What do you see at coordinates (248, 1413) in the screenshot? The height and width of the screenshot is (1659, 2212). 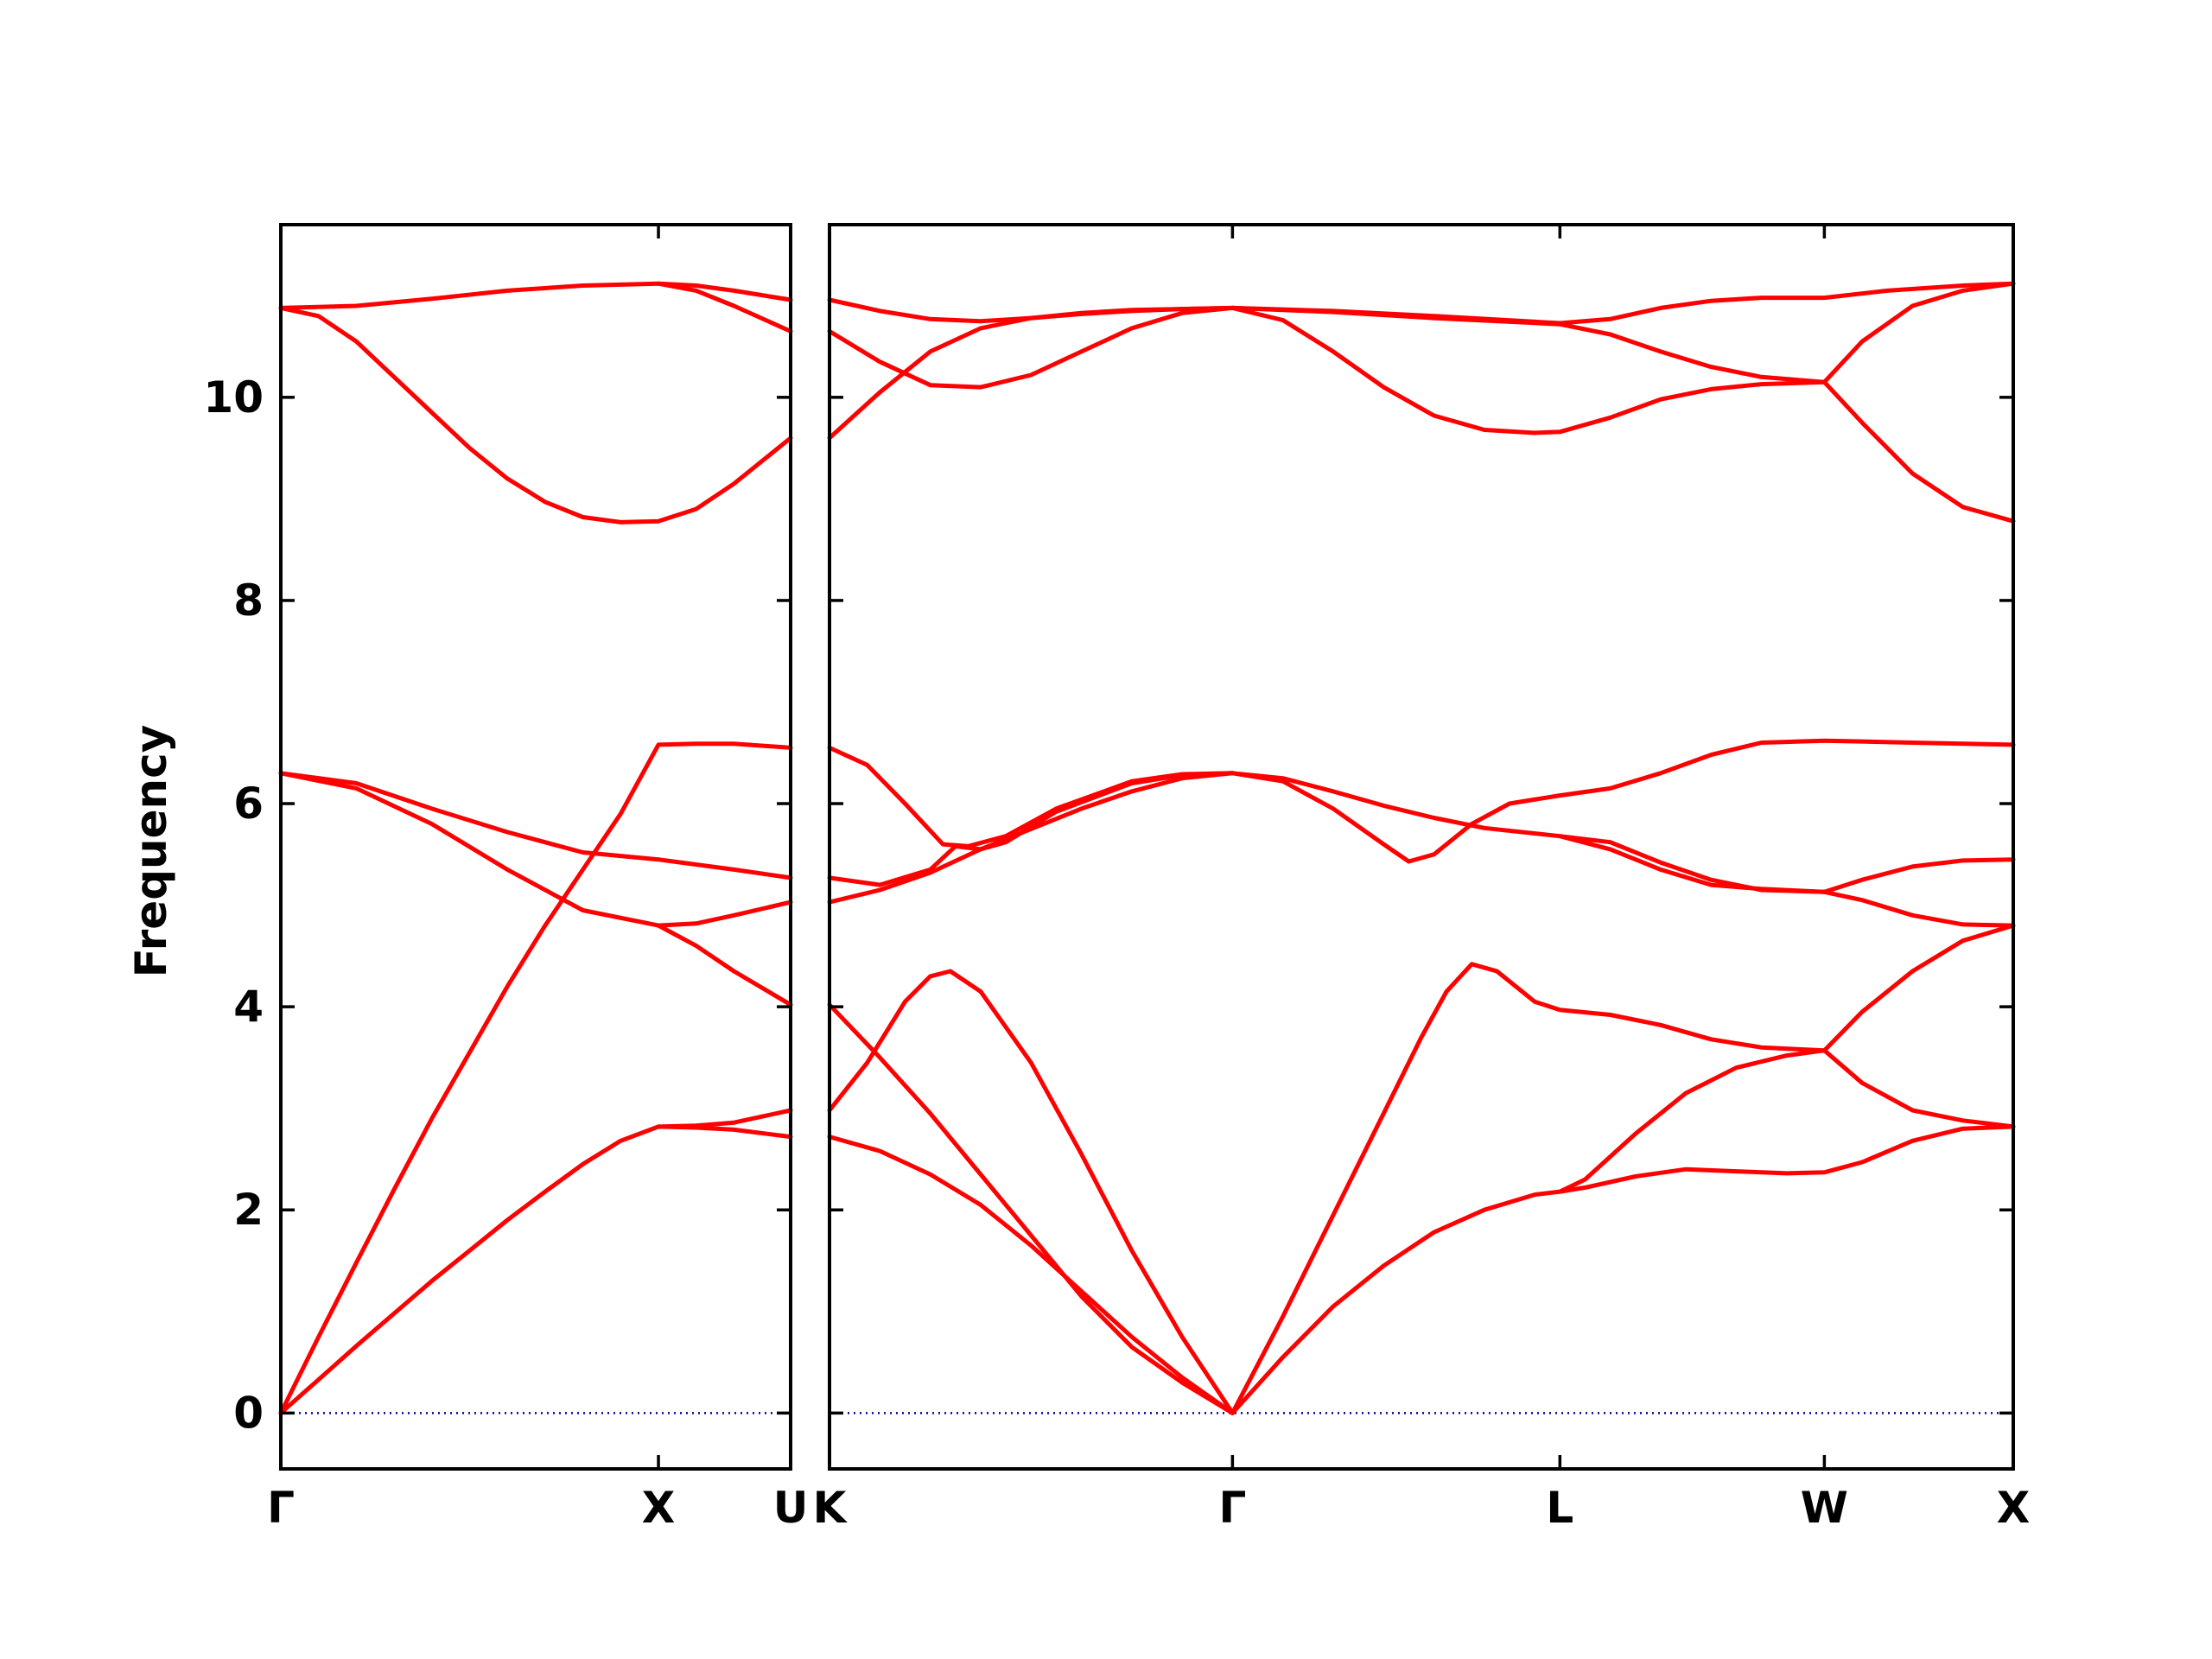 I see `y-tick-label: 0` at bounding box center [248, 1413].